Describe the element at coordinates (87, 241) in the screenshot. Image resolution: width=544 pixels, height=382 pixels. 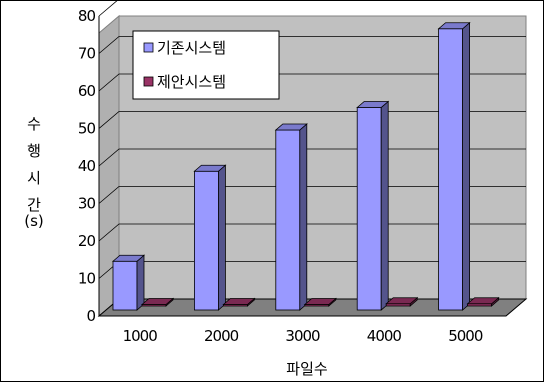
I see `y-tick-label: 20` at that location.